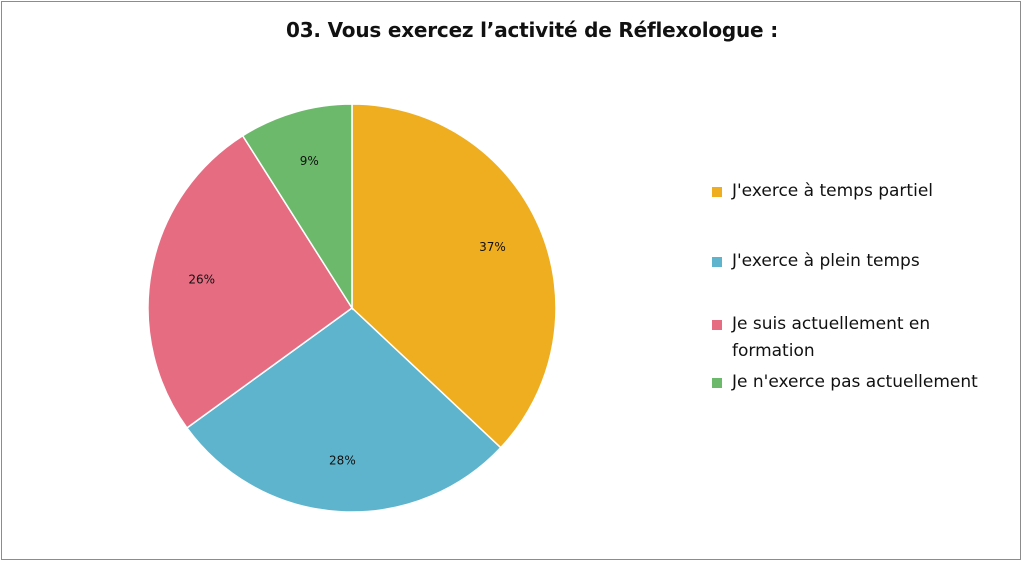 The height and width of the screenshot is (563, 1024). Describe the element at coordinates (309, 161) in the screenshot. I see `pie-value-label-pas-actuellement: 9%` at that location.